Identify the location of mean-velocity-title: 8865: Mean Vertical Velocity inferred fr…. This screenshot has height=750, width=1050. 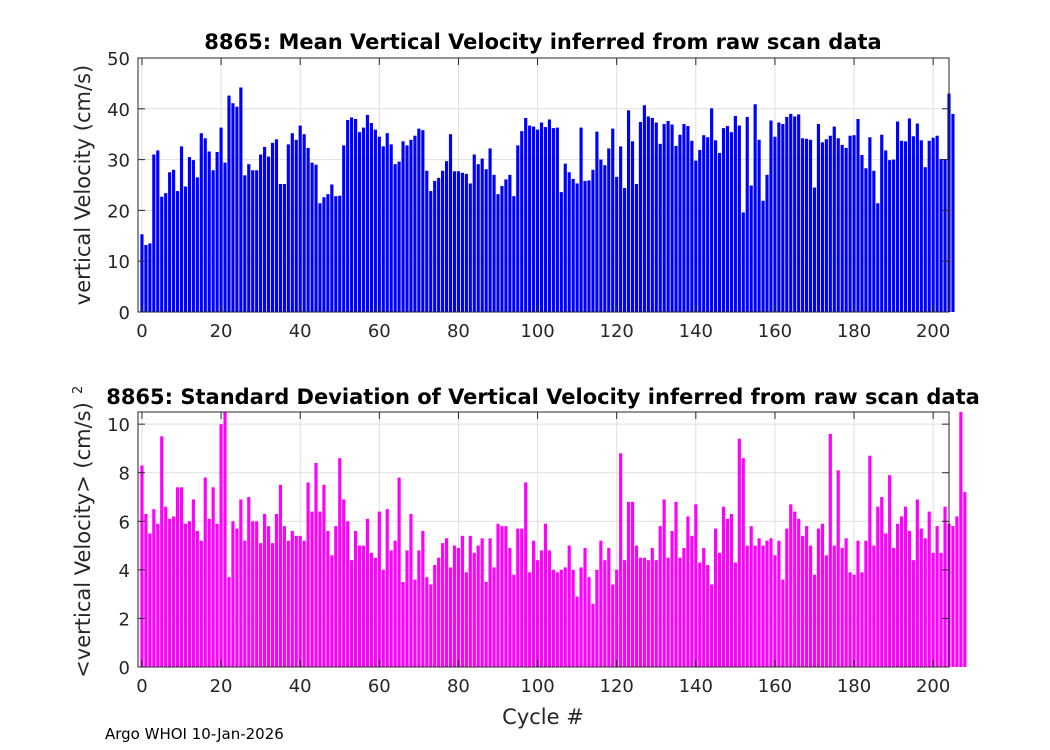
(542, 42).